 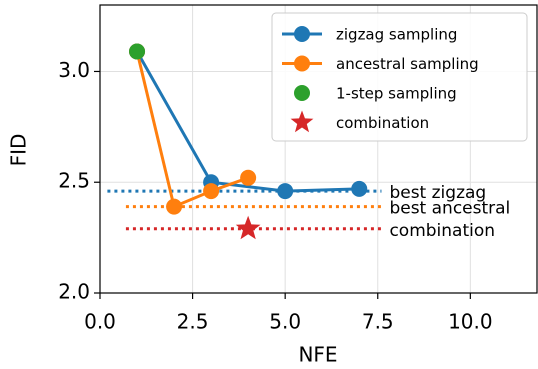 I want to click on y-axis-label: FID, so click(x=19, y=150).